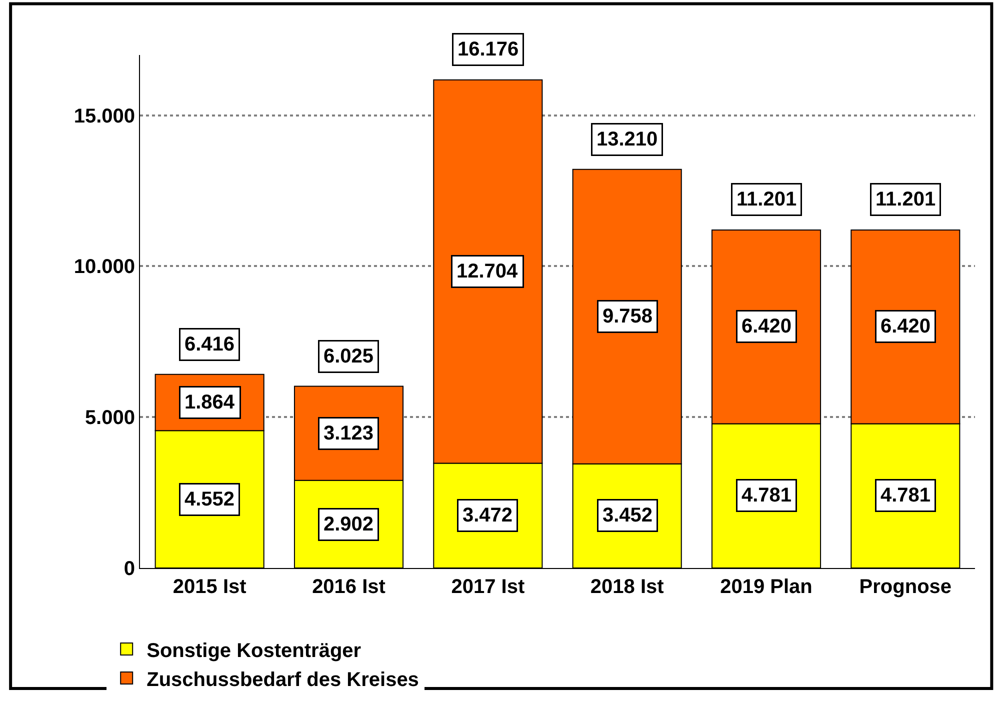  I want to click on total-label: 6.025, so click(349, 357).